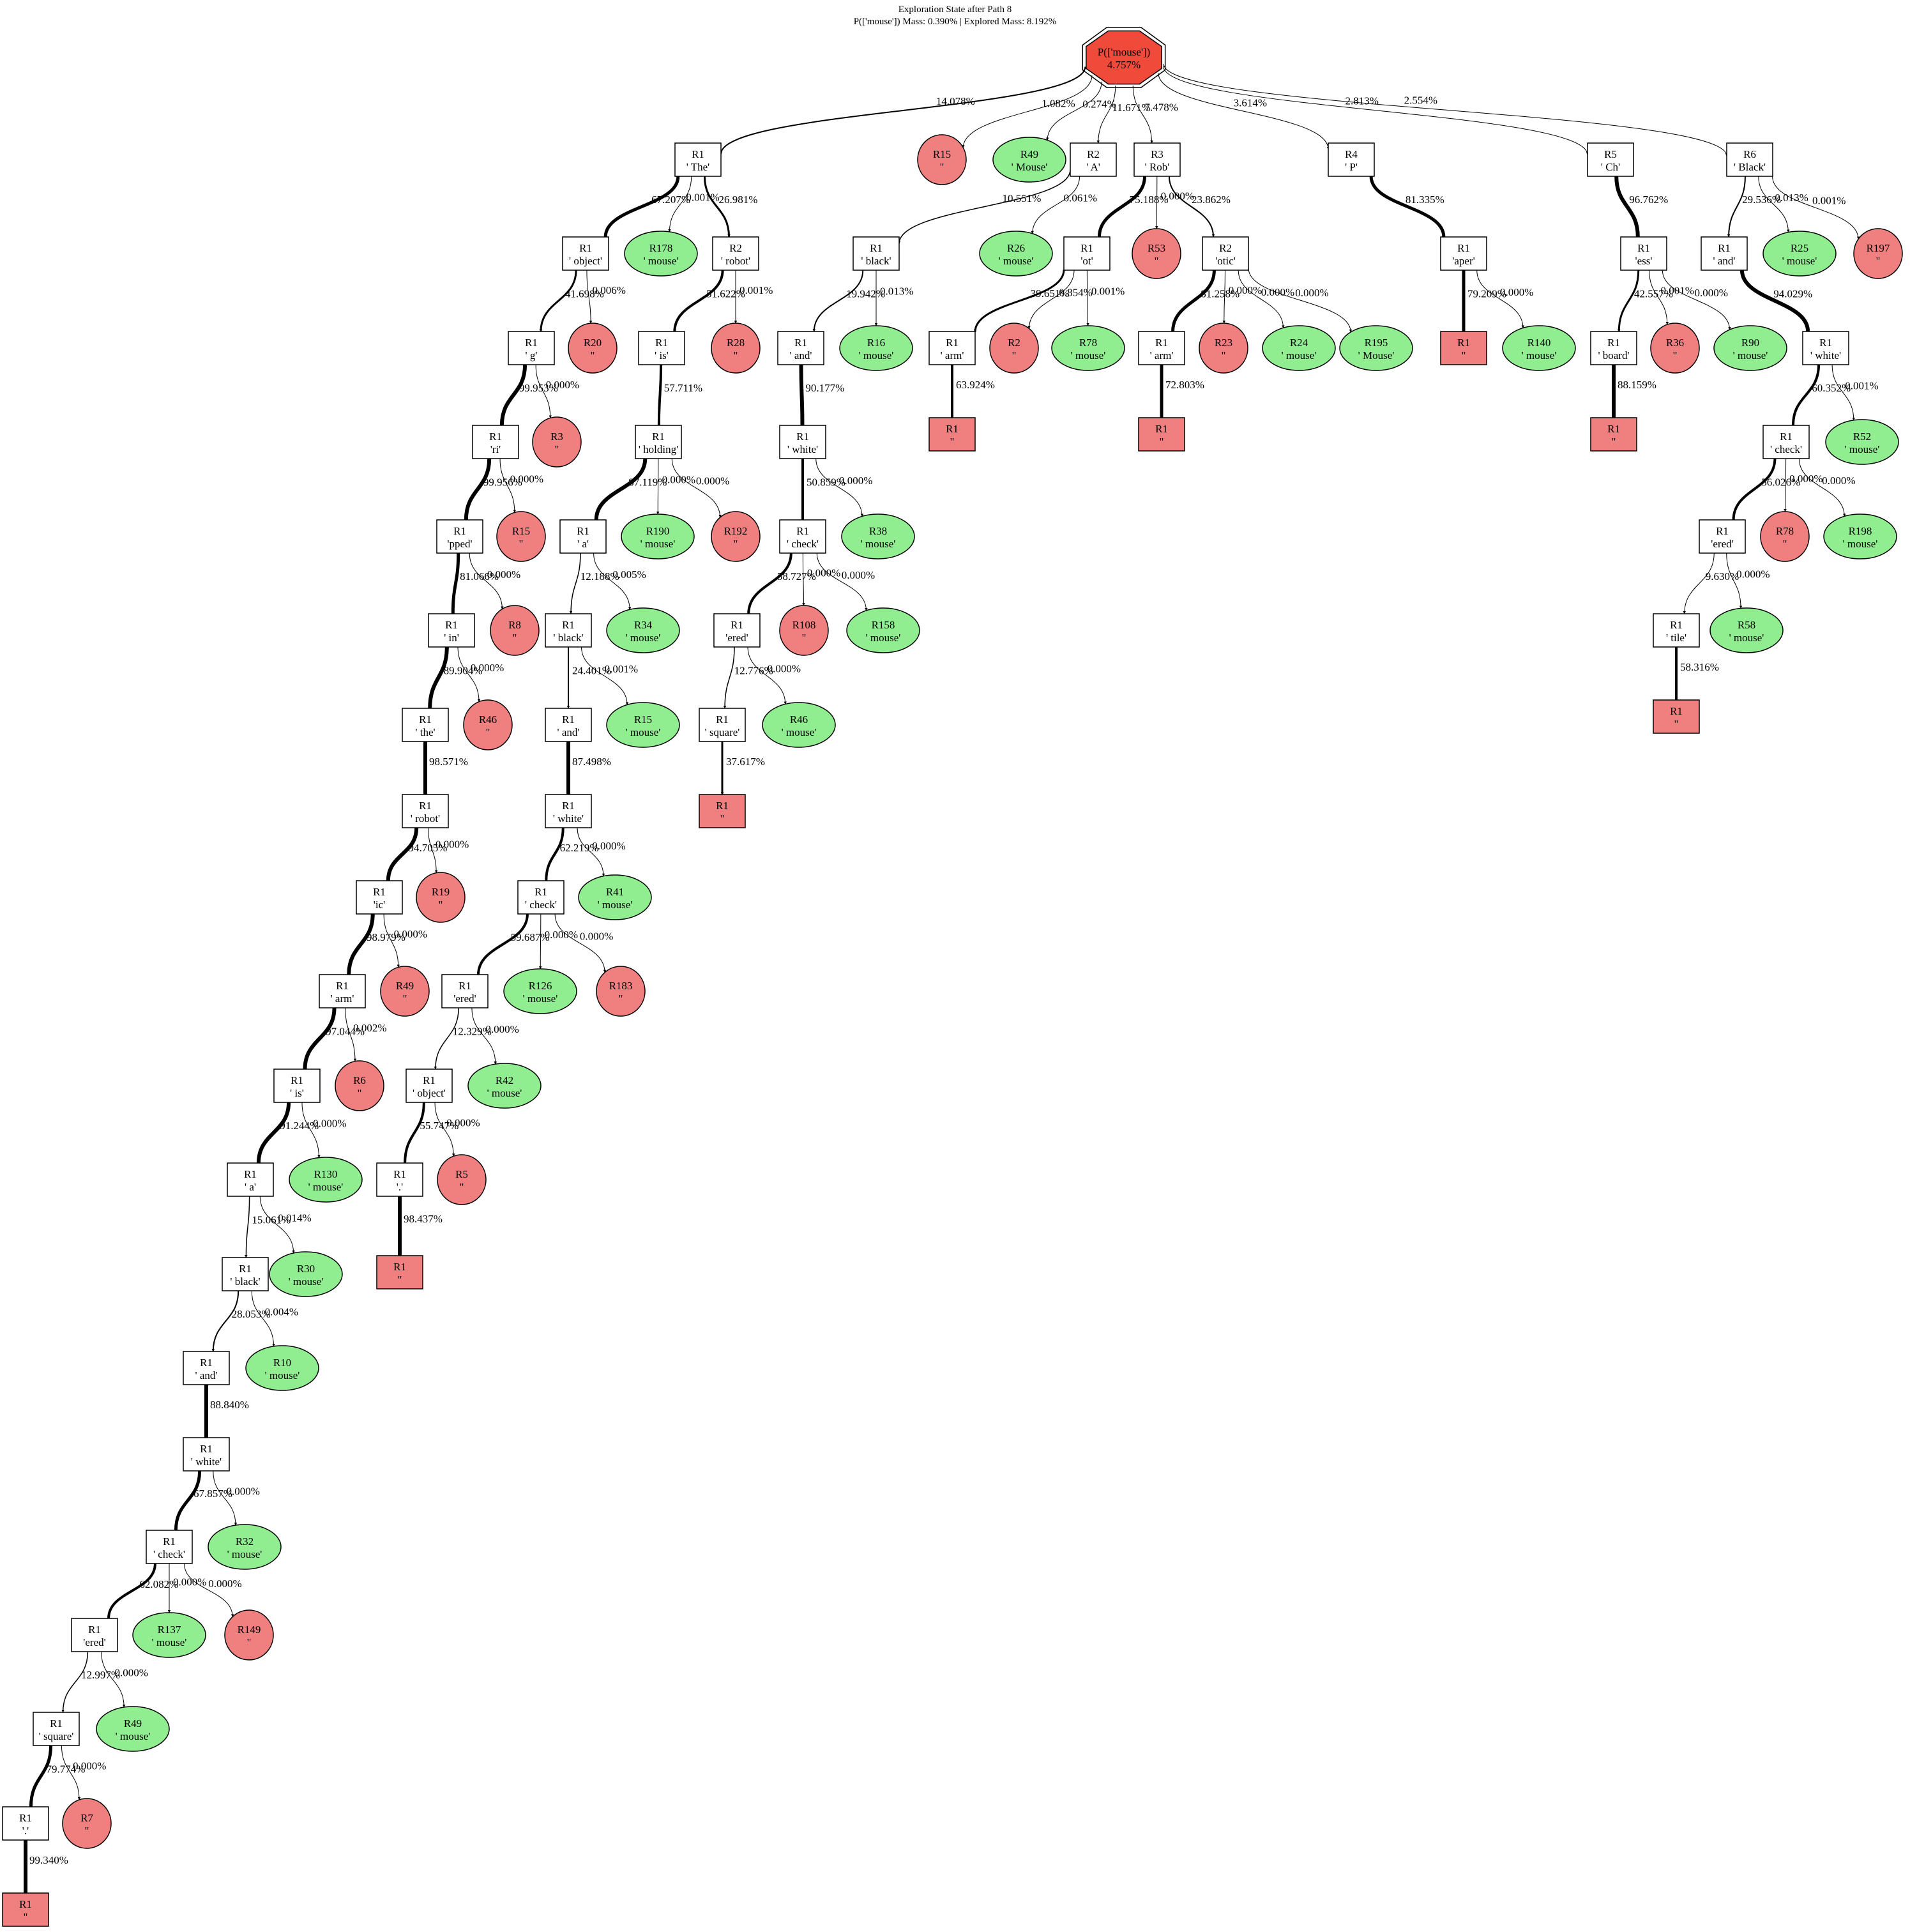 This screenshot has height=1932, width=1910. Describe the element at coordinates (1086, 261) in the screenshot. I see `node-token-label: 'ot'` at that location.